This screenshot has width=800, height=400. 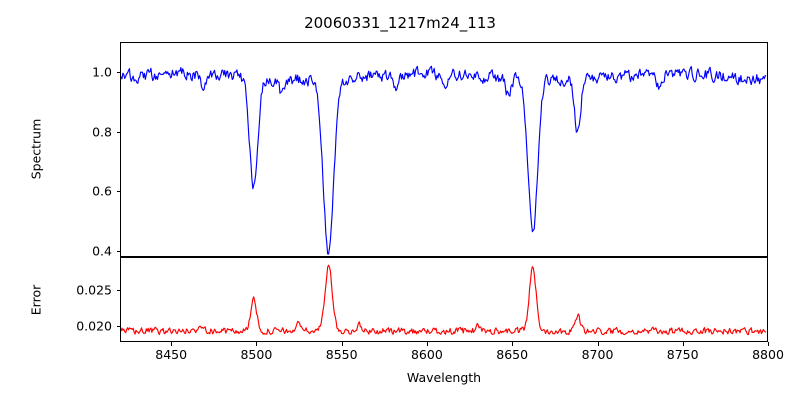 What do you see at coordinates (444, 377) in the screenshot?
I see `x-axis-label: Wavelength` at bounding box center [444, 377].